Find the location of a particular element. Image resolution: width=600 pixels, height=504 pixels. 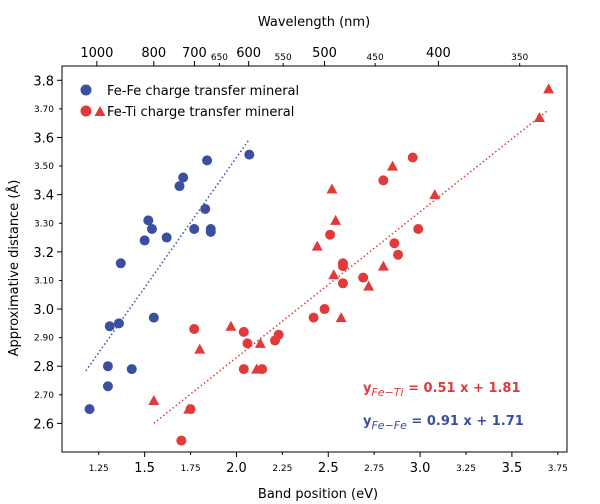

fit-equation-fe-ti: yFe−Ti = 0.51 x + 1.81 is located at coordinates (442, 390).